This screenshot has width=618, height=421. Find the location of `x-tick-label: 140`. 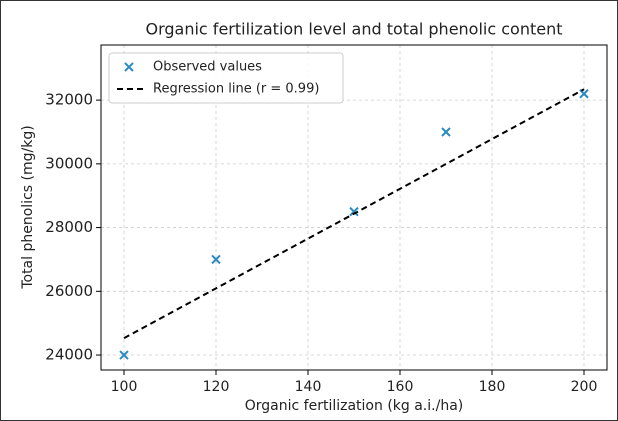

x-tick-label: 140 is located at coordinates (308, 387).